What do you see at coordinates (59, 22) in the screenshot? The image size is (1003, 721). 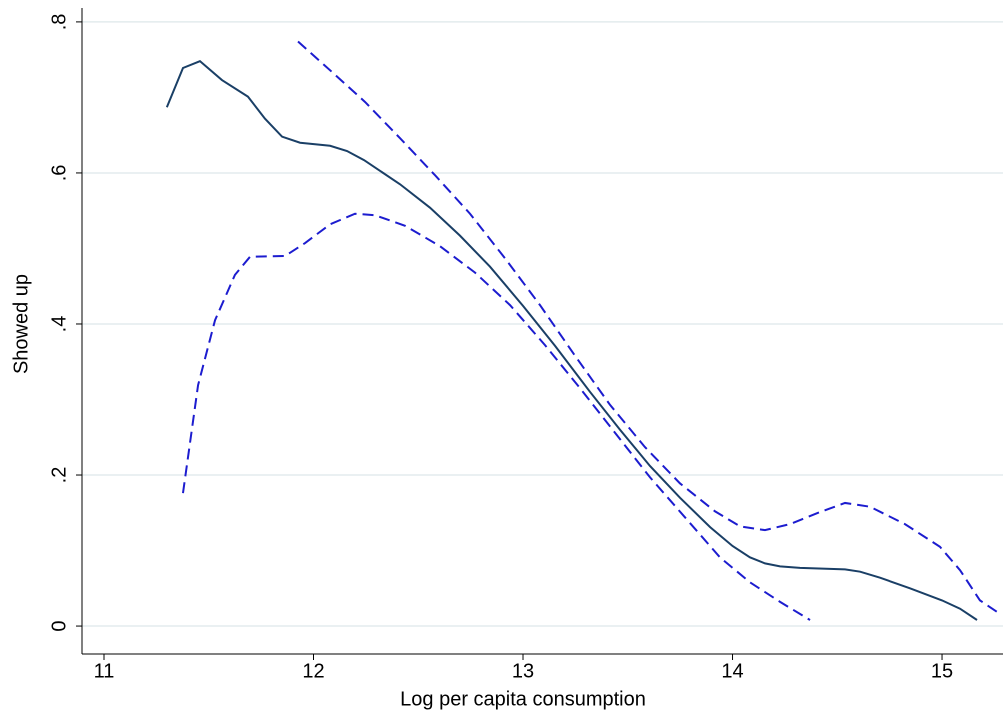 I see `y-tick-label: .8` at bounding box center [59, 22].